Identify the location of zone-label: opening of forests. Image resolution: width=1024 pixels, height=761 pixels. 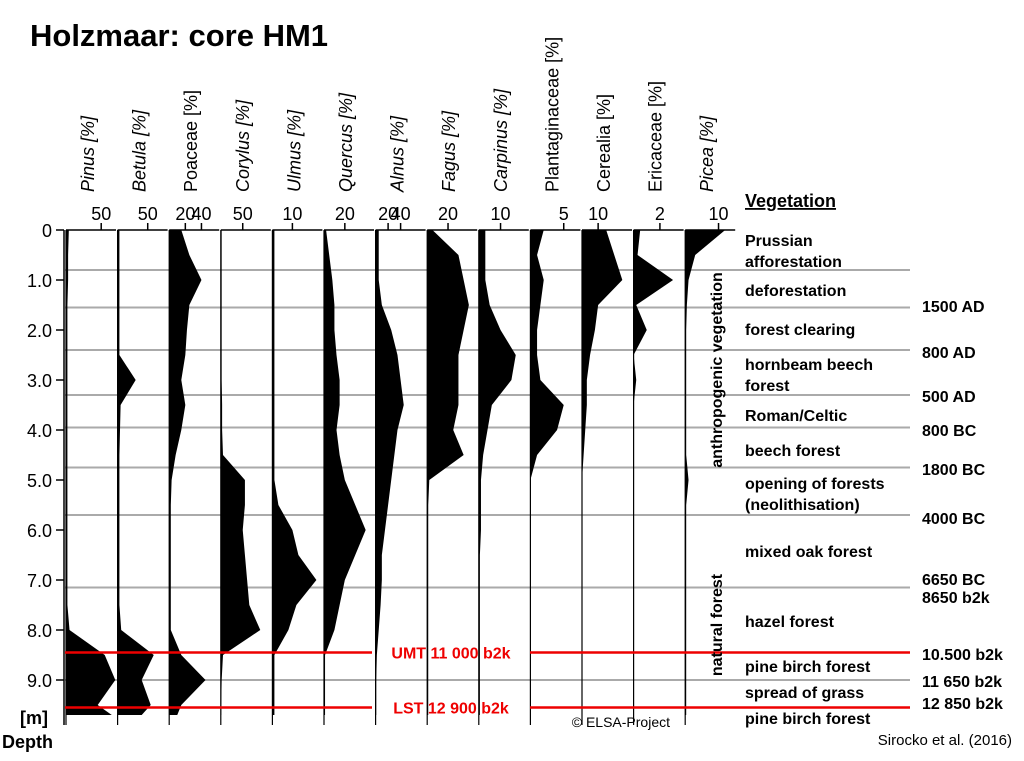
(815, 484).